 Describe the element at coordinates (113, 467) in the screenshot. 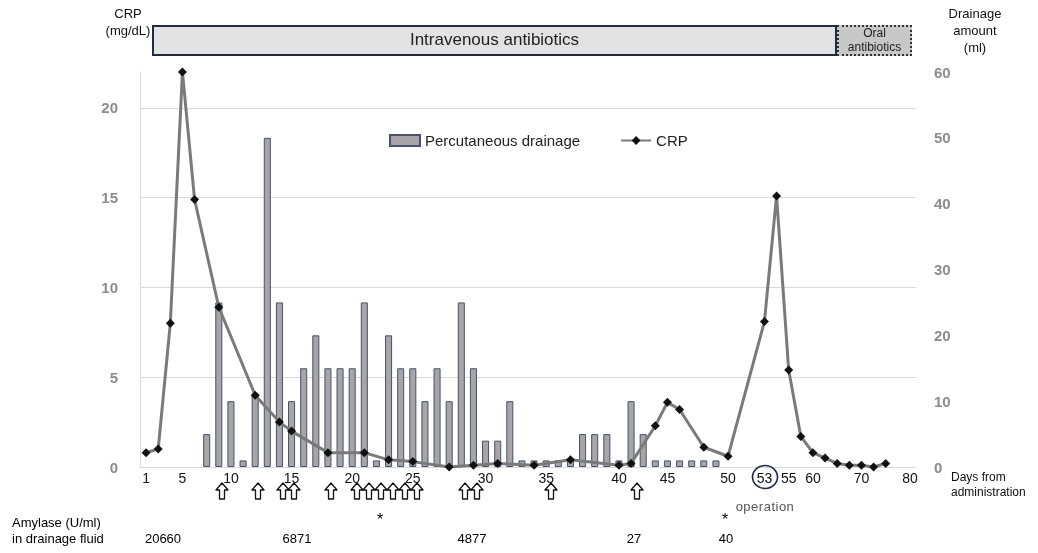

I see `y-tick-label: 0` at that location.